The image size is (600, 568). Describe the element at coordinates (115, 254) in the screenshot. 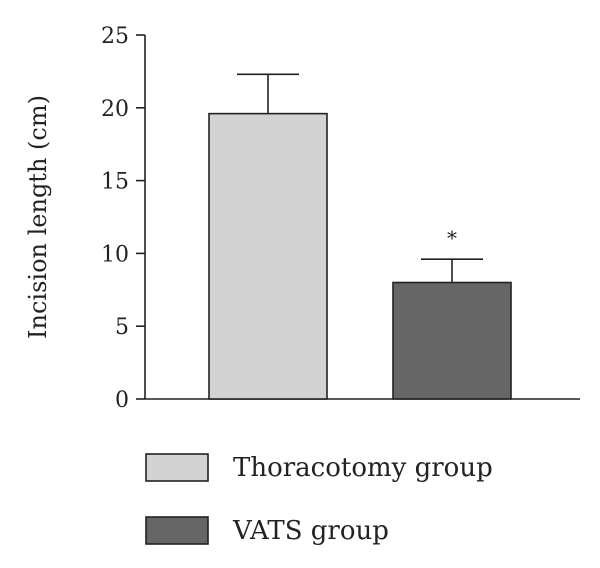

I see `y-tick-label: 10` at that location.